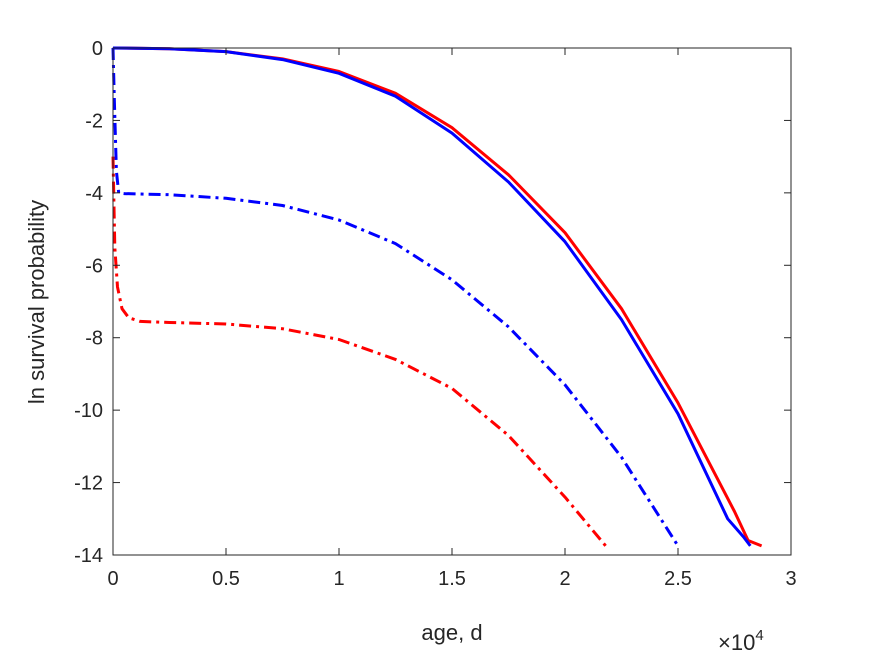  Describe the element at coordinates (94, 266) in the screenshot. I see `y-tick-label: -6` at that location.